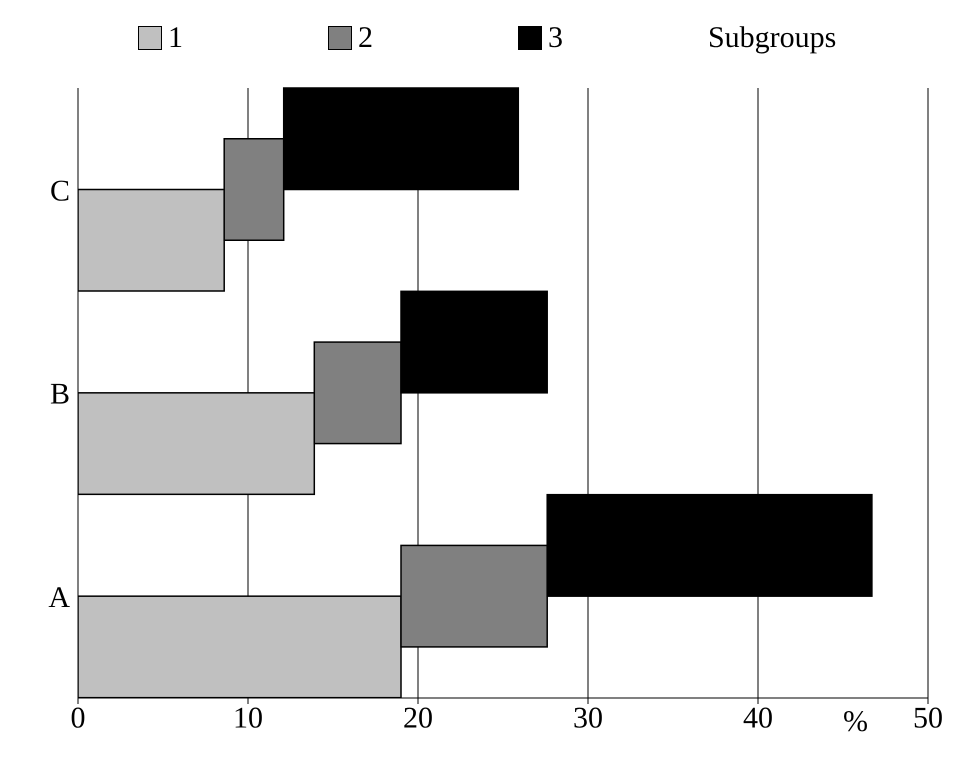  I want to click on legend-label: 1, so click(175, 38).